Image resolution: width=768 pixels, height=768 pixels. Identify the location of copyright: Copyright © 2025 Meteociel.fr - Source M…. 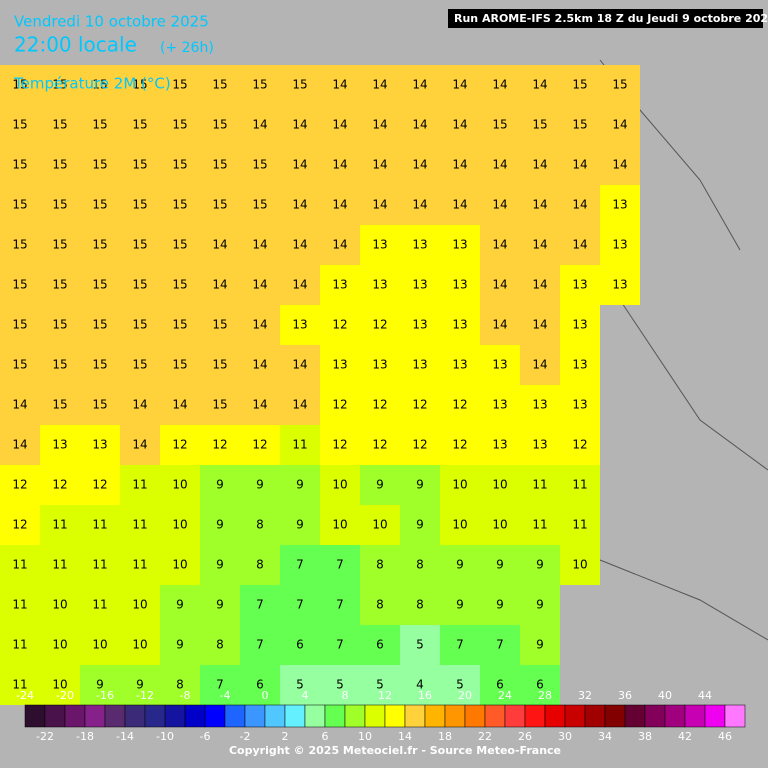
(395, 750).